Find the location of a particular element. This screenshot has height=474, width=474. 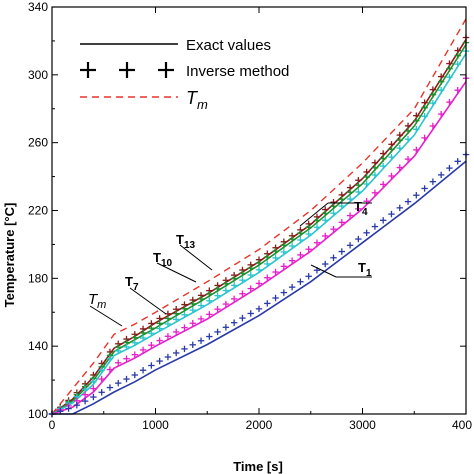

x-tick-label: 1000 is located at coordinates (155, 425).